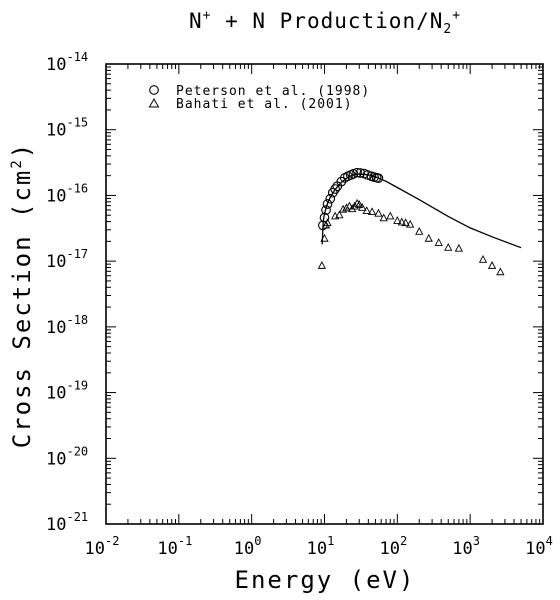  I want to click on model-curve-line, so click(421, 211).